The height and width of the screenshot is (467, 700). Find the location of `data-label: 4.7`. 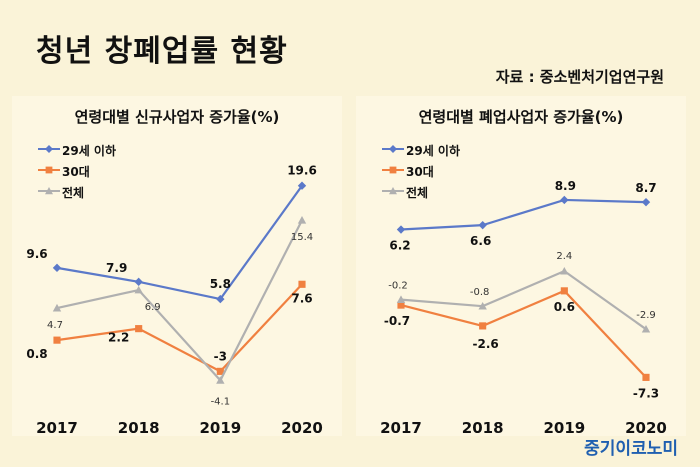

data-label: 4.7 is located at coordinates (55, 325).